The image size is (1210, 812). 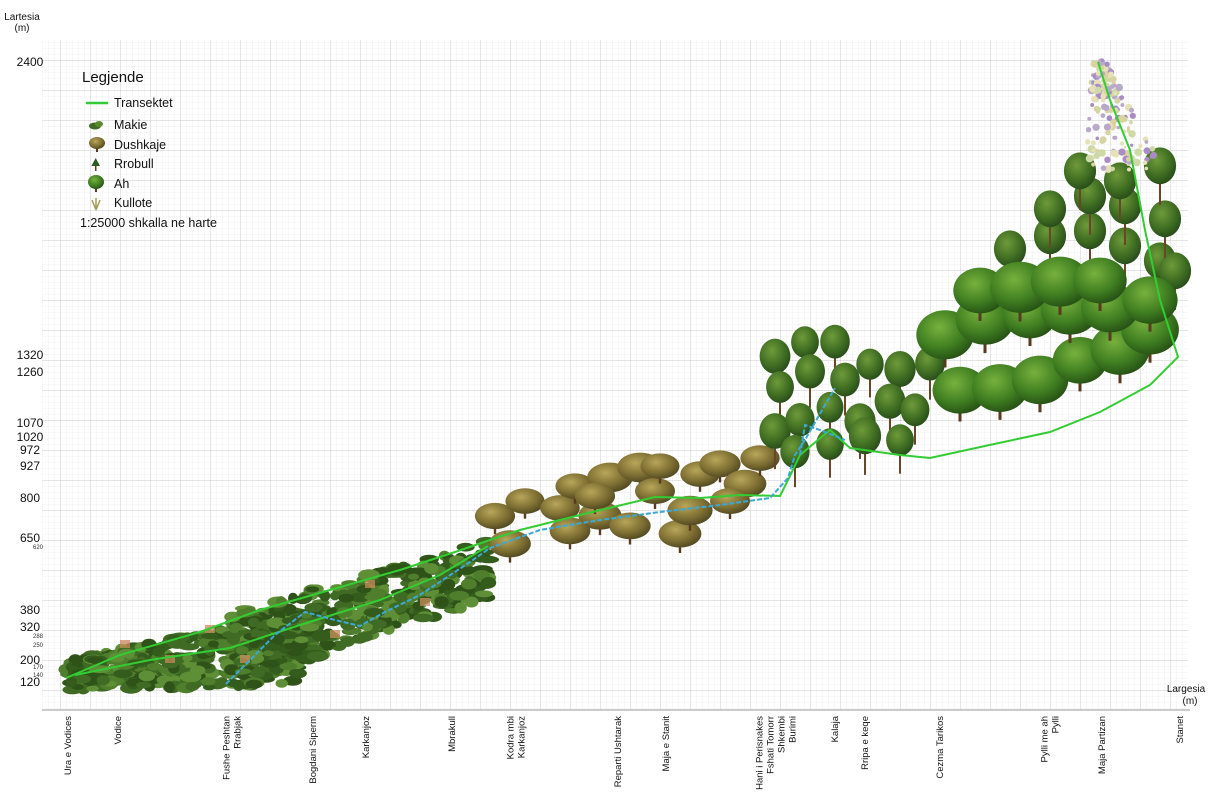 What do you see at coordinates (793, 729) in the screenshot?
I see `x-axis-label: Burimi` at bounding box center [793, 729].